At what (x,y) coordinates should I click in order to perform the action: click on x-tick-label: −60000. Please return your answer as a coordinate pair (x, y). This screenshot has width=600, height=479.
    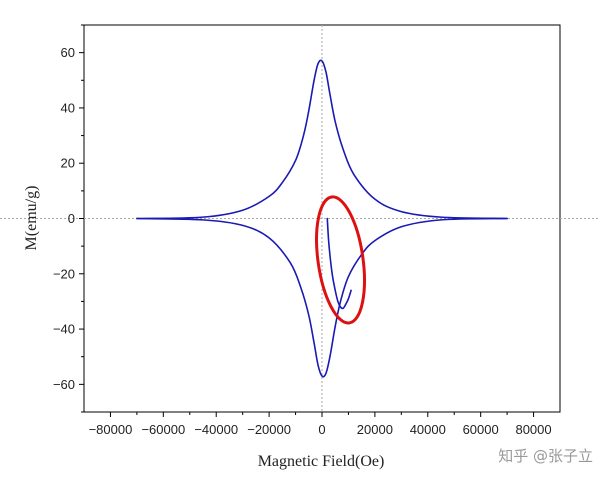
    Looking at the image, I should click on (163, 429).